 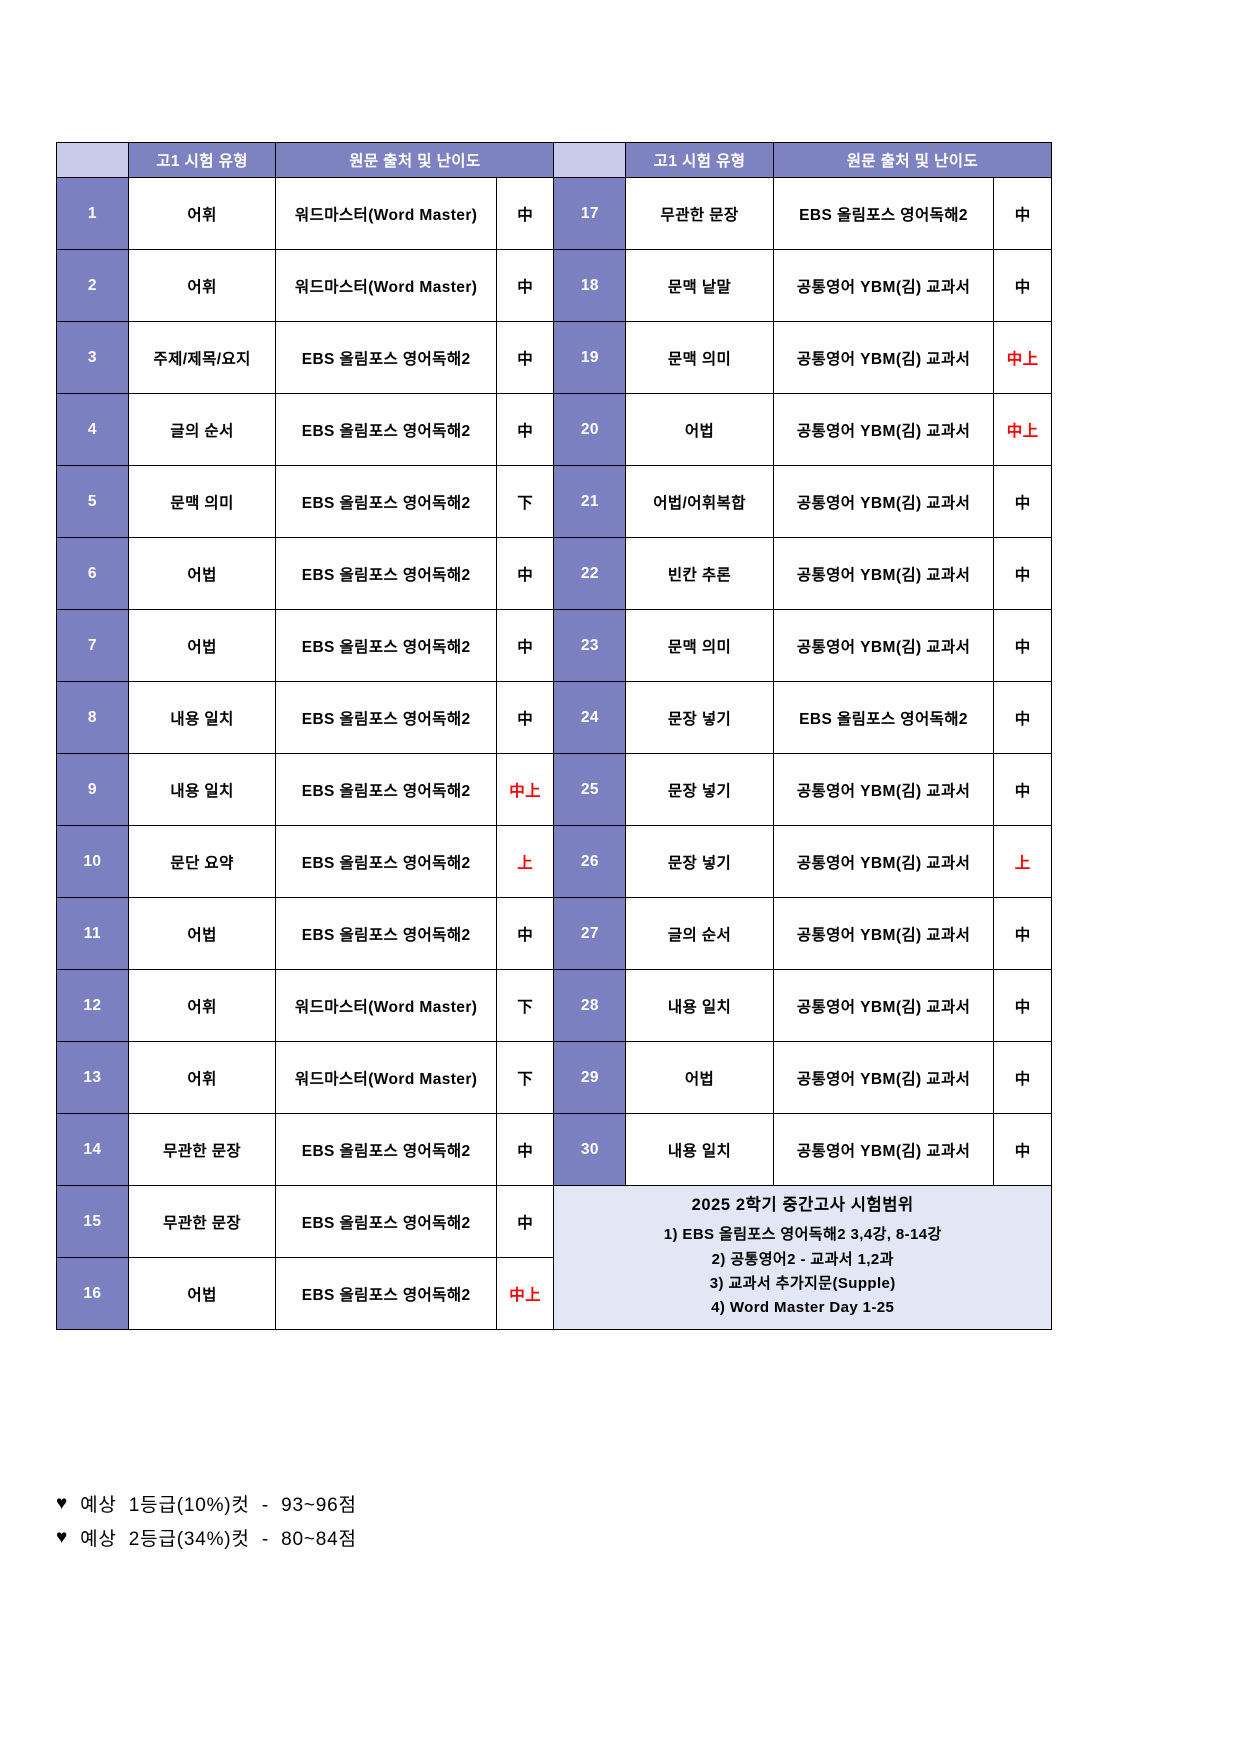 I want to click on row-number-left: 4, so click(x=92, y=429).